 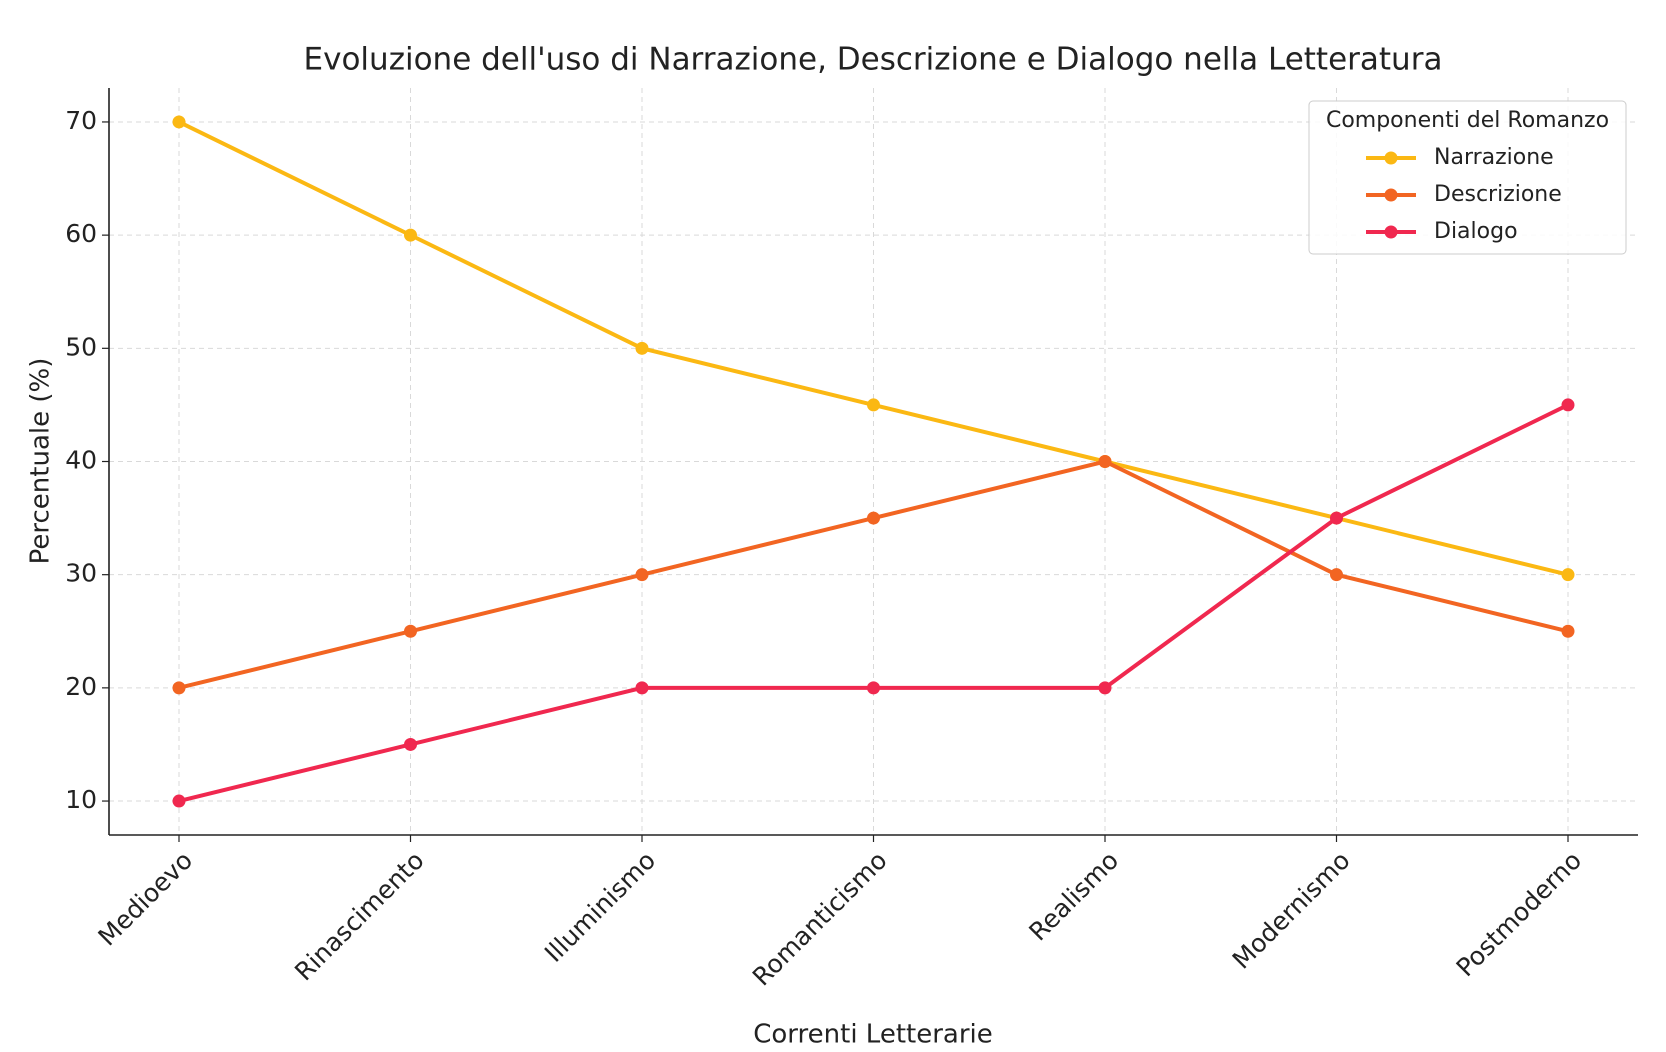 What do you see at coordinates (145, 899) in the screenshot?
I see `x-tick-label: Medioevo` at bounding box center [145, 899].